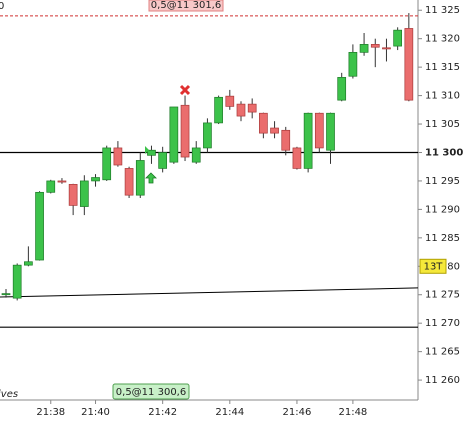 Image resolution: width=464 pixels, height=423 pixels. Describe the element at coordinates (95, 412) in the screenshot. I see `x-tick-label: 21:40` at that location.